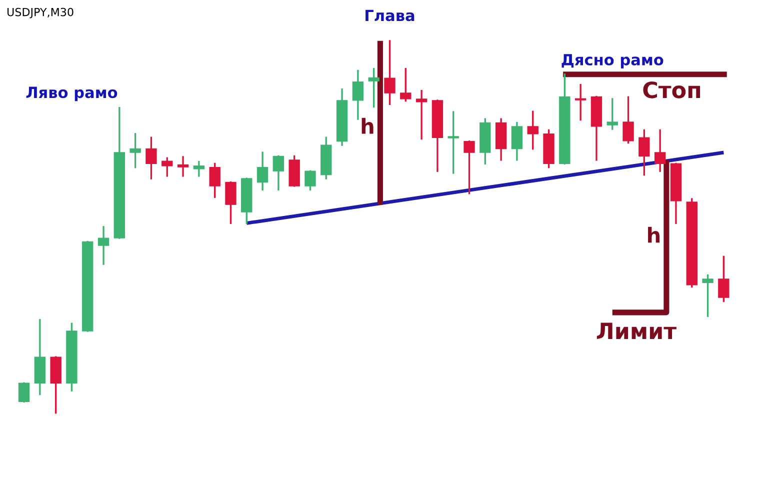 The height and width of the screenshot is (485, 762). Describe the element at coordinates (671, 90) in the screenshot. I see `annotation: Стоп` at that location.